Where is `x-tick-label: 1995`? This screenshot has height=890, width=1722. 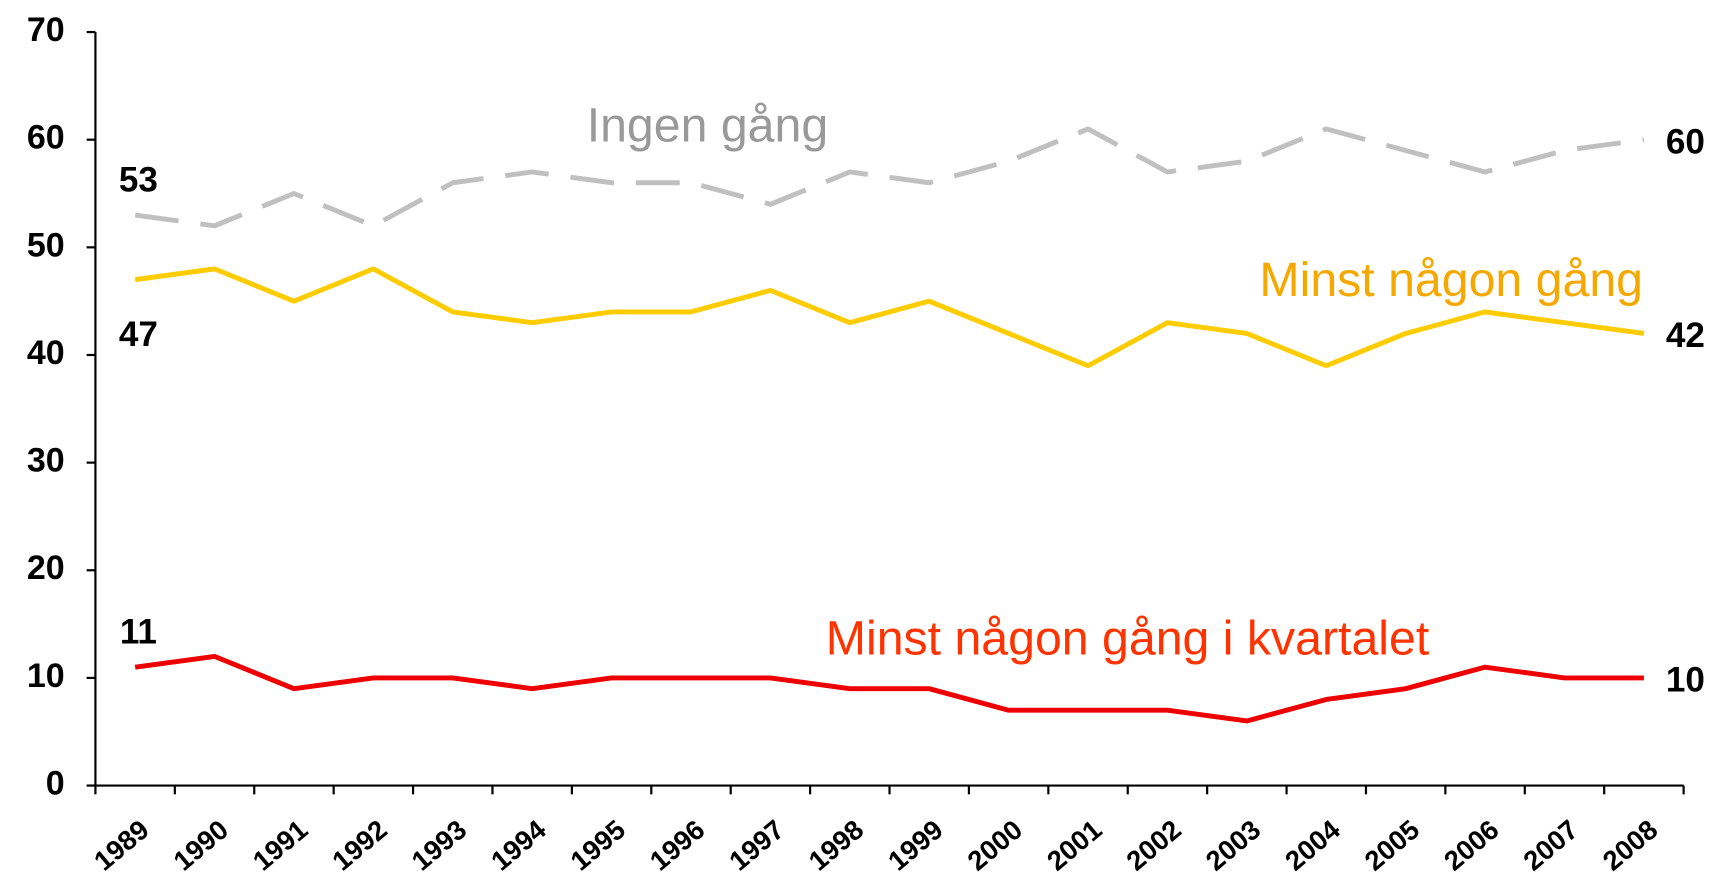 x-tick-label: 1995 is located at coordinates (597, 845).